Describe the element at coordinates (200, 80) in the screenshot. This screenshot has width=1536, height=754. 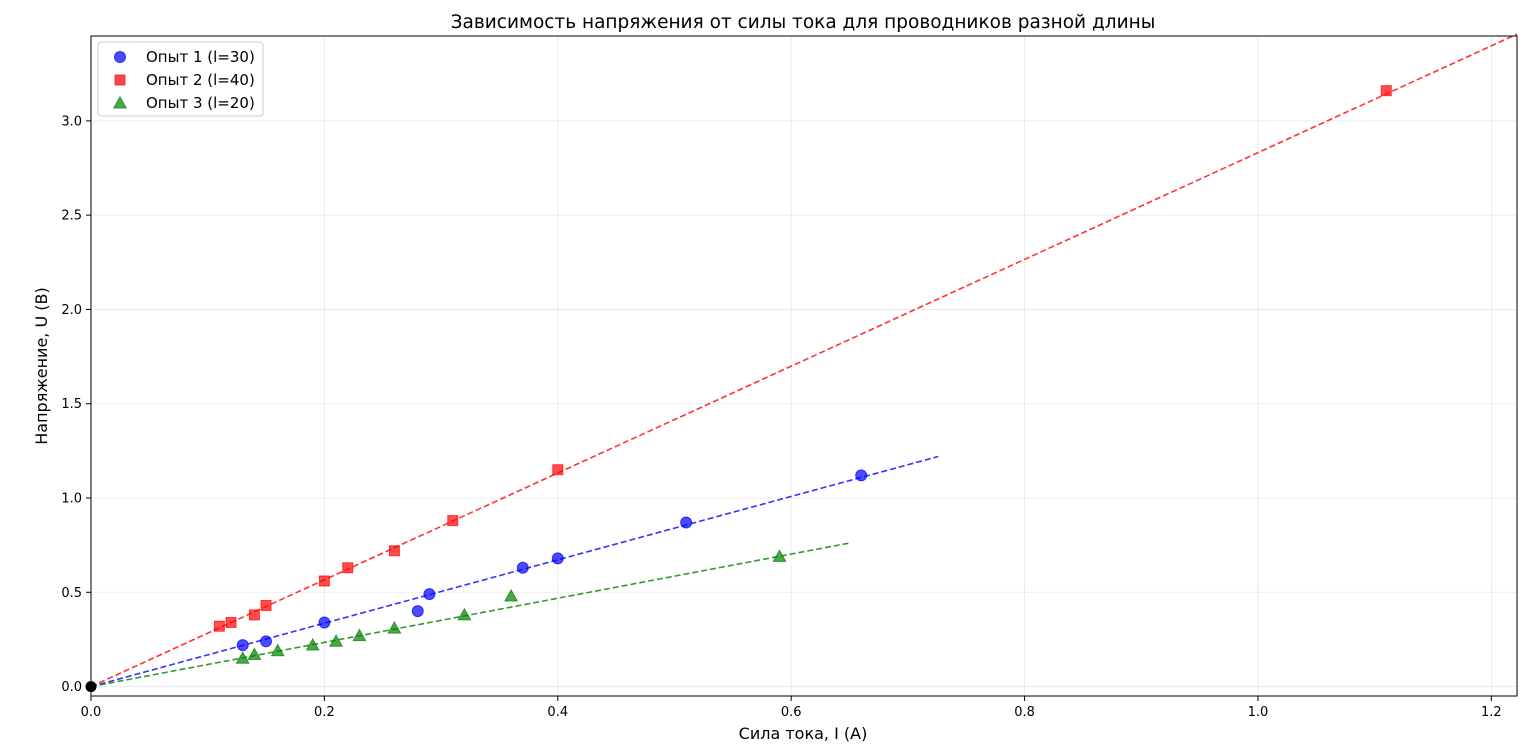
I see `legend-label: Опыт 2 (l=40)` at that location.